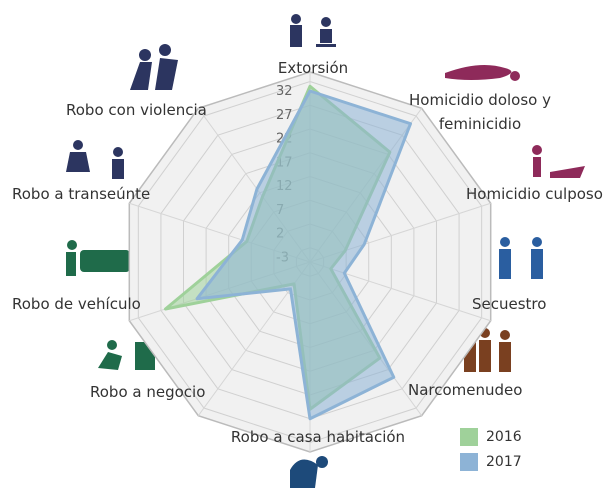 This screenshot has height=490, width=611. What do you see at coordinates (284, 91) in the screenshot?
I see `r-tick-label: 32` at bounding box center [284, 91].